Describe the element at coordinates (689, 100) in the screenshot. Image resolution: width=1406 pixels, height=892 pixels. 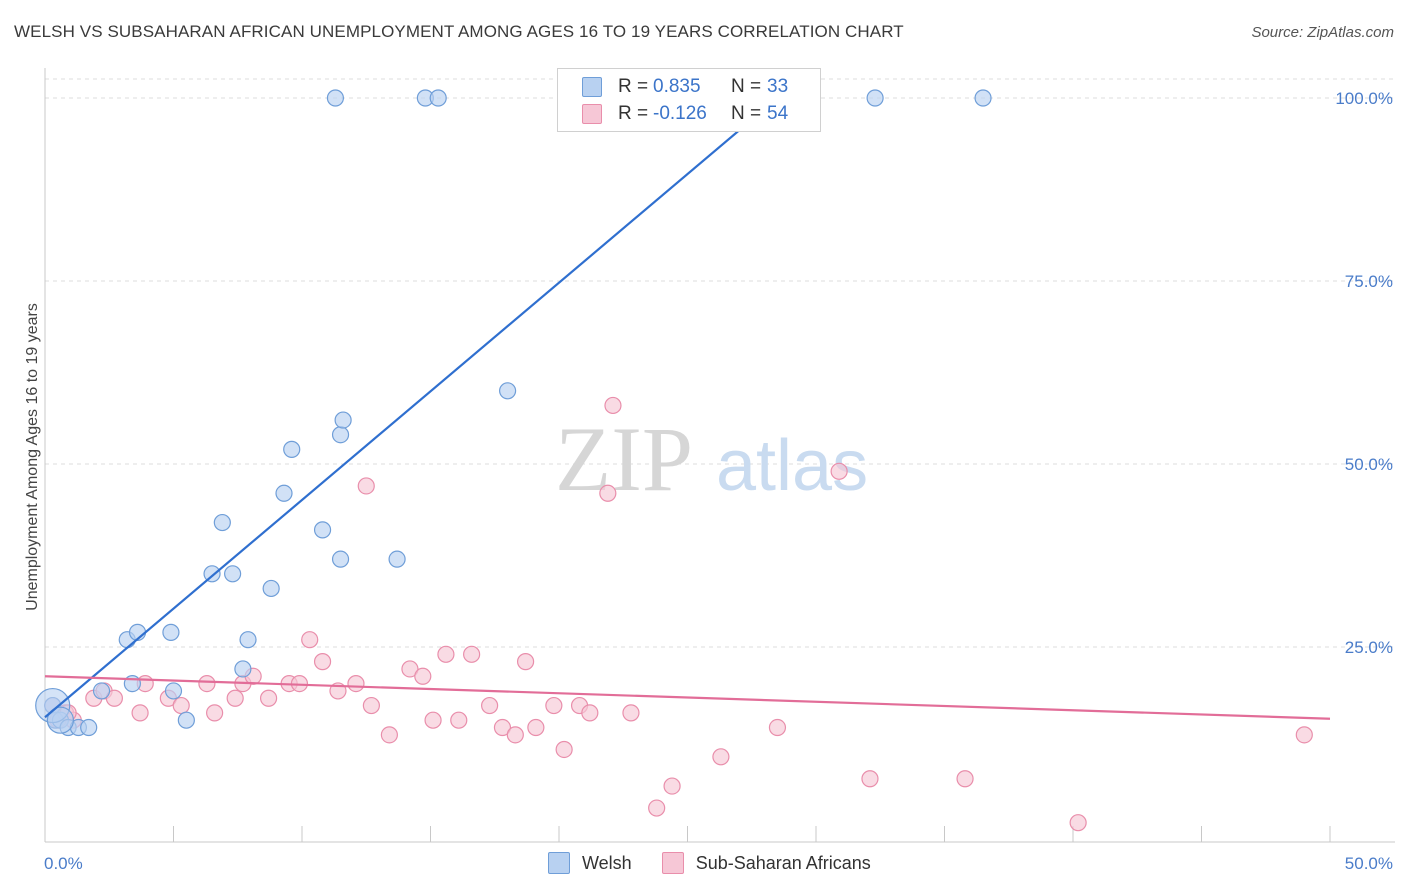
I see `stats-legend: R = 0.835 N = 33 R = -0.126 N = 54` at that location.